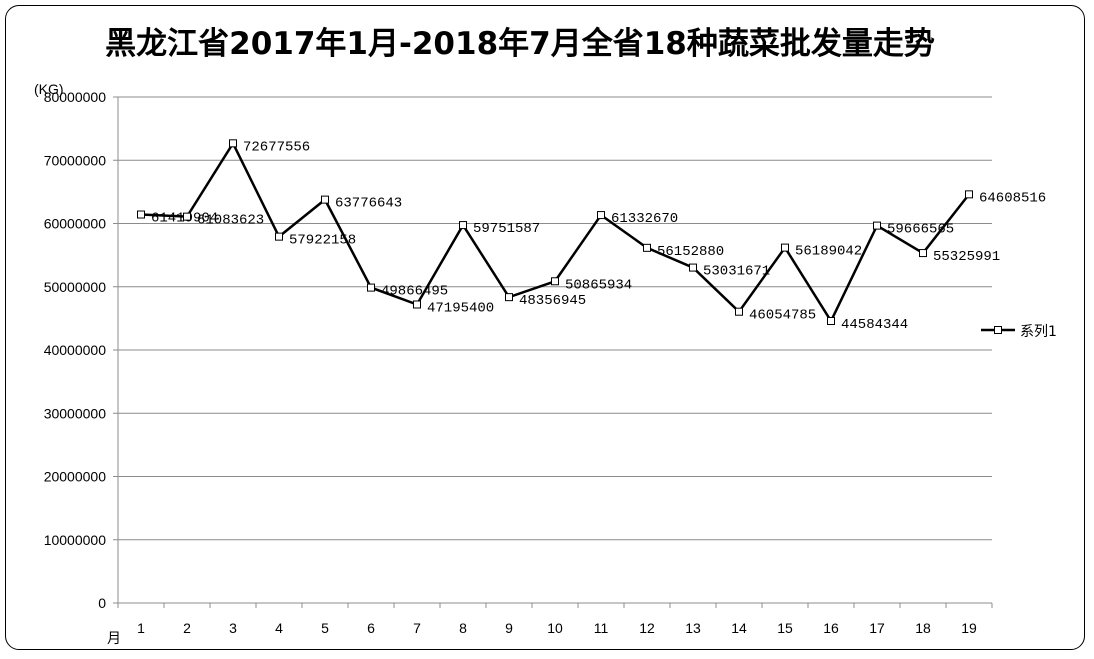 This screenshot has height=659, width=1094. Describe the element at coordinates (923, 628) in the screenshot. I see `x-tick-label: 18` at that location.